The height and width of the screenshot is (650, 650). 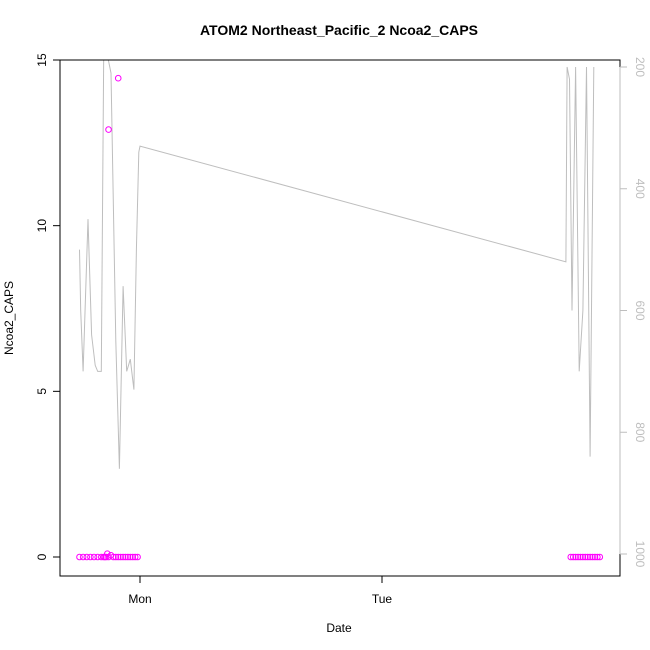 I want to click on y-tick-label: 10, so click(x=42, y=226).